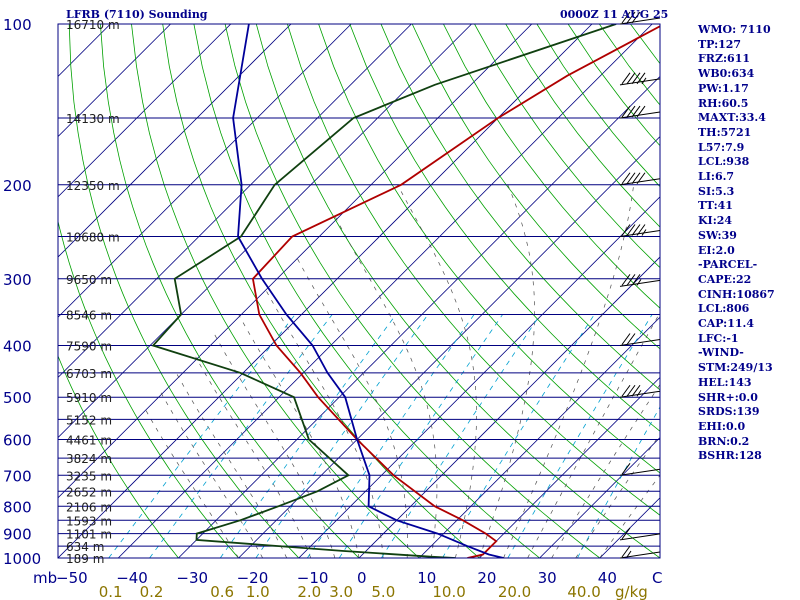 The width and height of the screenshot is (800, 600). What do you see at coordinates (89, 398) in the screenshot?
I see `height-label: 5910 m` at bounding box center [89, 398].